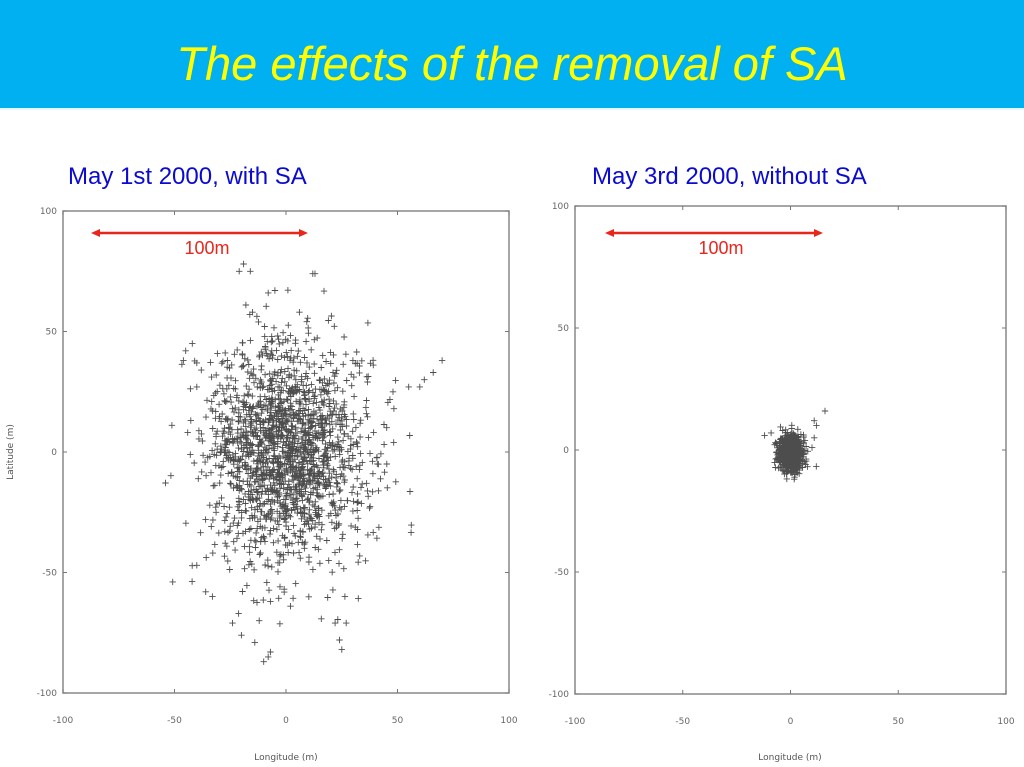 This screenshot has width=1024, height=767. I want to click on right-plot-points, so click(795, 445).